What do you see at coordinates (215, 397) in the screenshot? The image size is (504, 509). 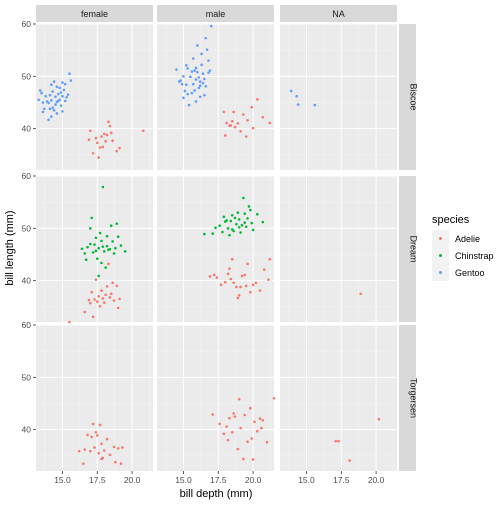 I see `facet-panel-torgersen-male` at bounding box center [215, 397].